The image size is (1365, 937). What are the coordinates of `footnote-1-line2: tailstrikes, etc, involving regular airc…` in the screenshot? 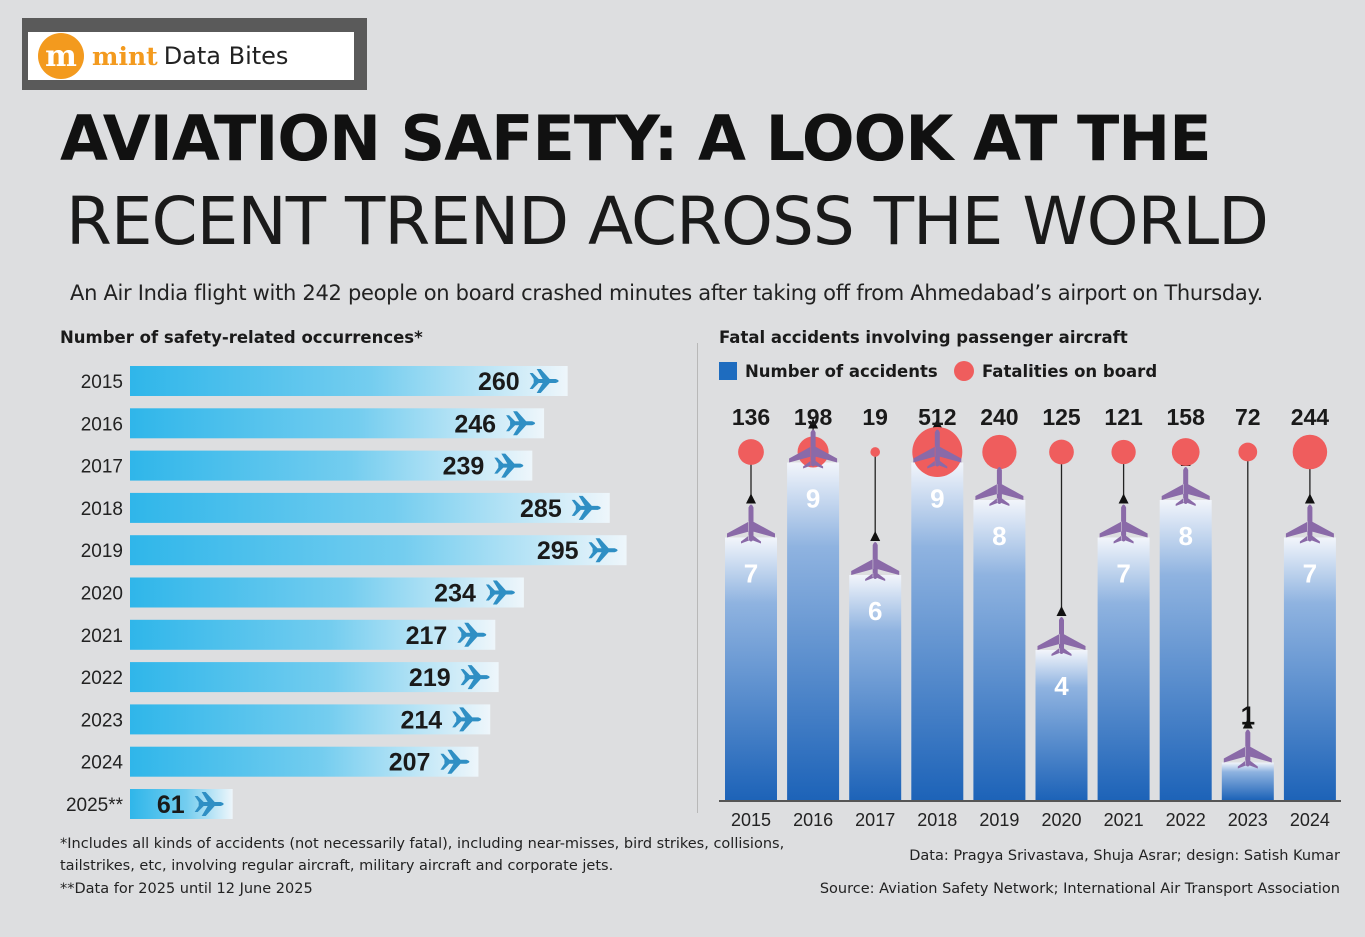 It's located at (337, 866).